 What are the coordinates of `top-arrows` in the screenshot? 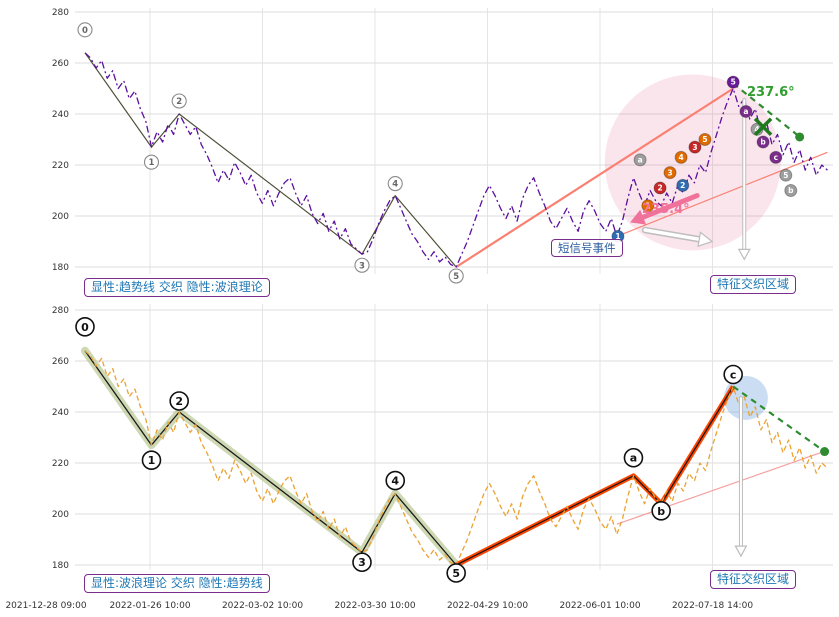 It's located at (690, 179).